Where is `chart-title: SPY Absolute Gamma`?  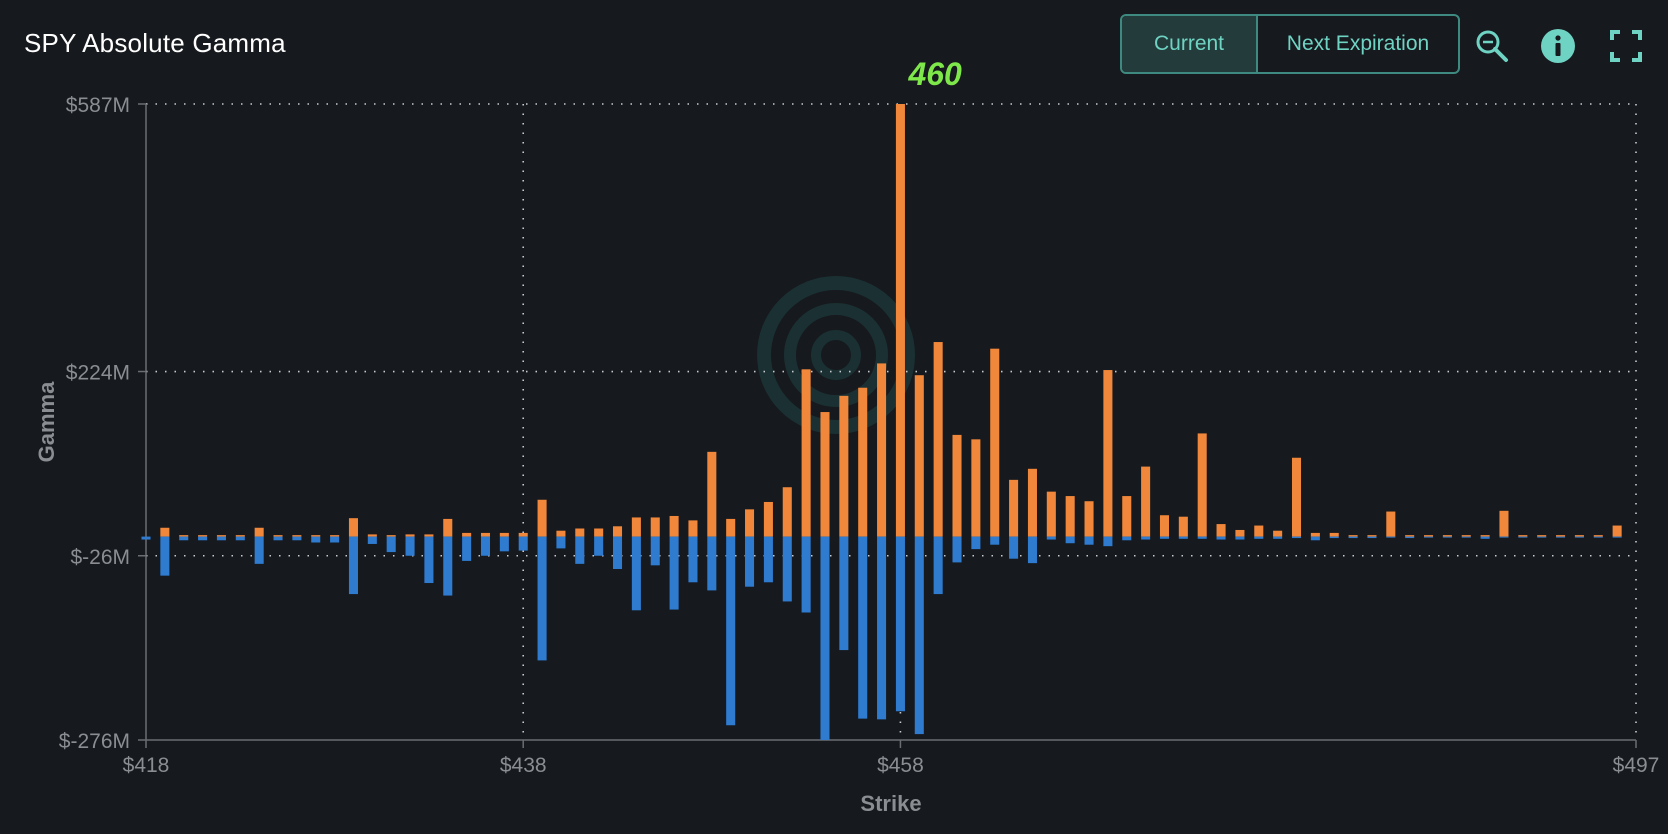 chart-title: SPY Absolute Gamma is located at coordinates (155, 43).